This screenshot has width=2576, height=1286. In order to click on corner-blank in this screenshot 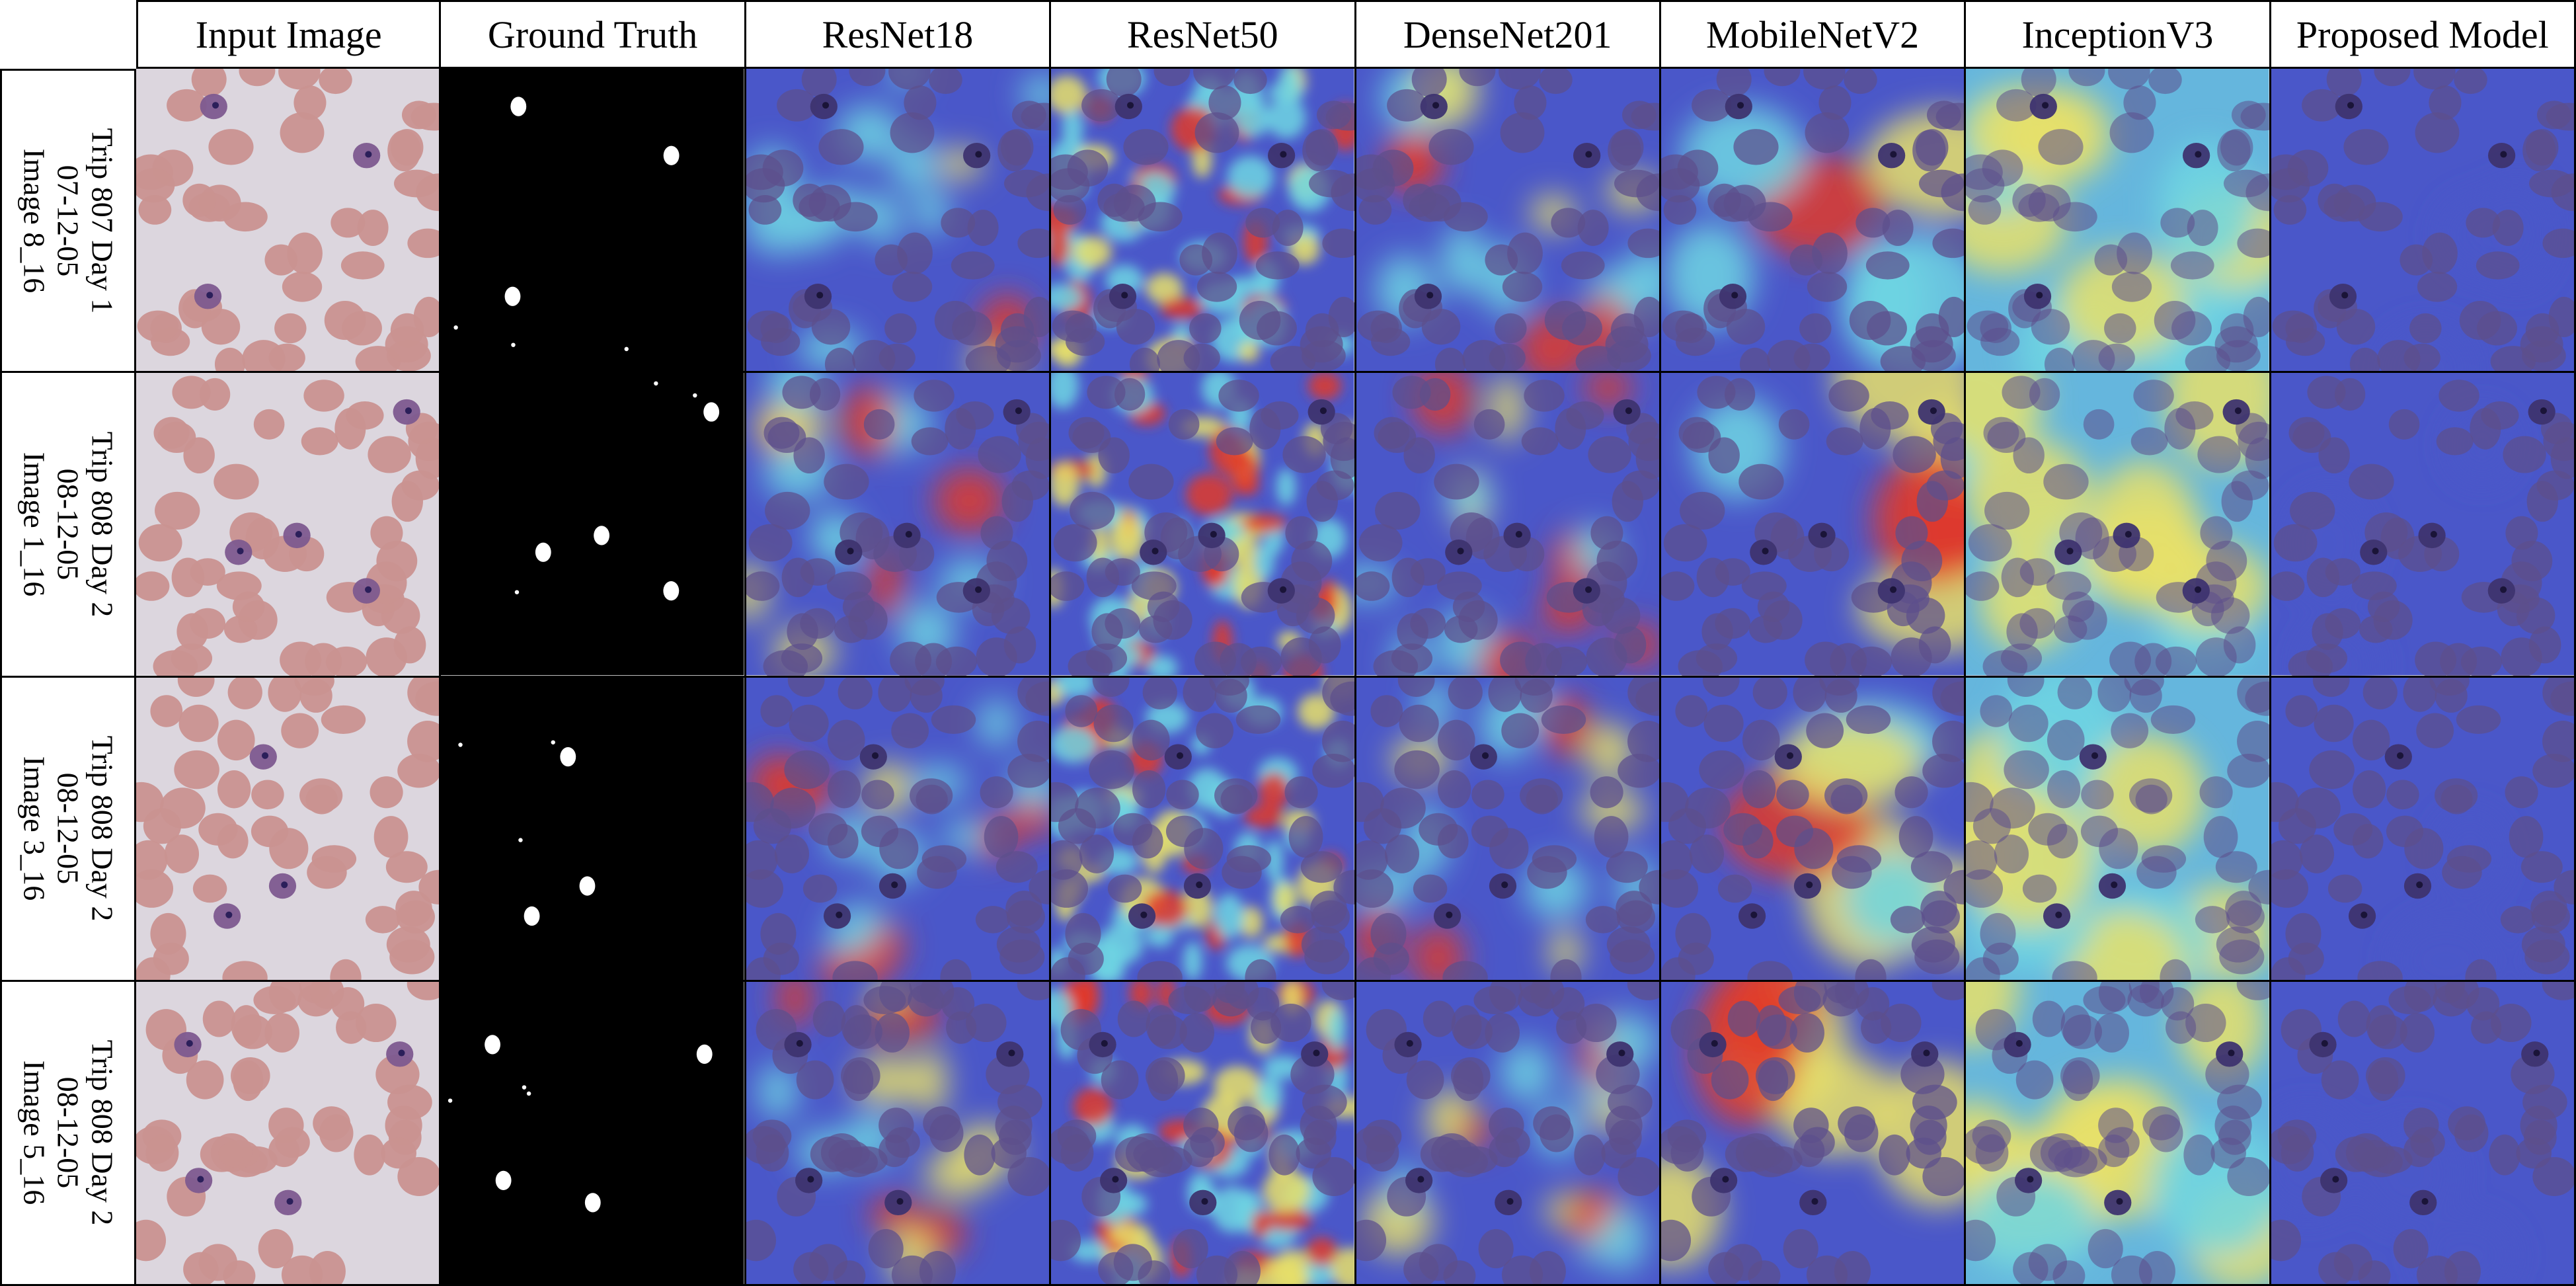, I will do `click(68, 34)`.